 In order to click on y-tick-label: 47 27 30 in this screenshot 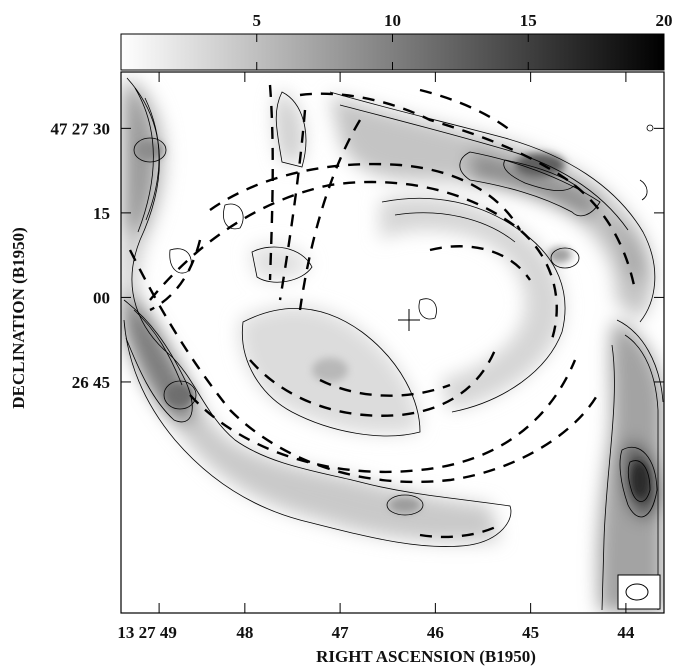, I will do `click(81, 128)`.